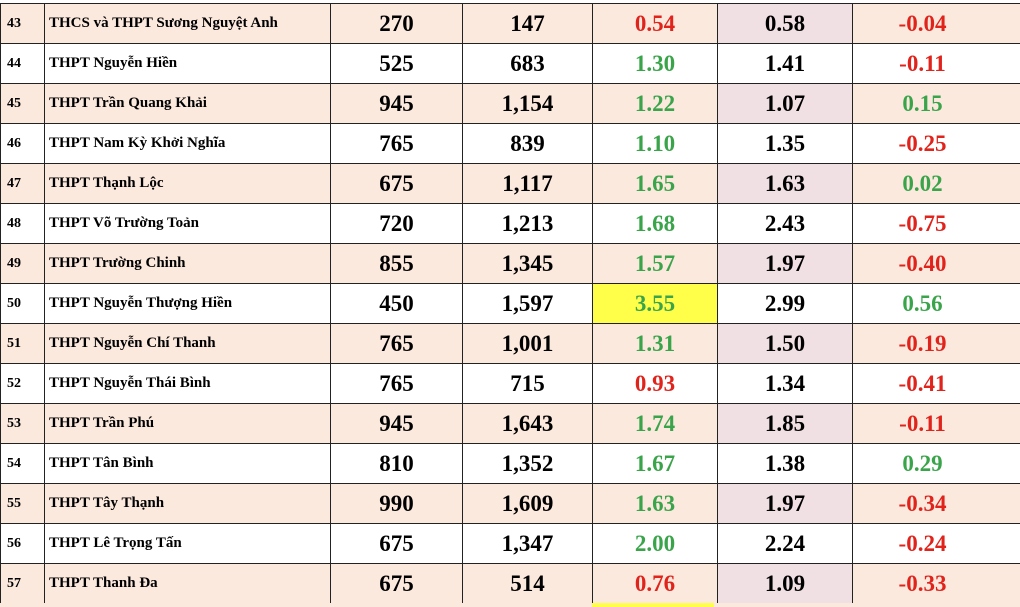 Image resolution: width=1020 pixels, height=607 pixels. I want to click on ratio-difference-cell: -0.33, so click(936, 583).